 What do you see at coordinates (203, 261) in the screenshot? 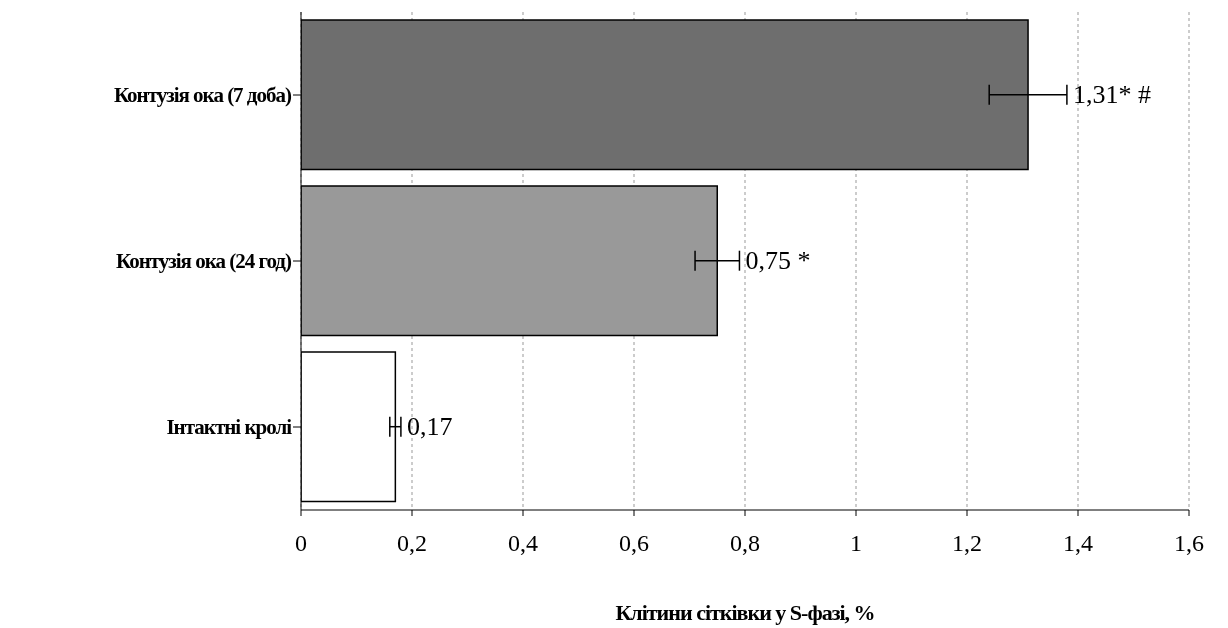
I see `y-tick-label: Контузія ока (24 год)` at bounding box center [203, 261].